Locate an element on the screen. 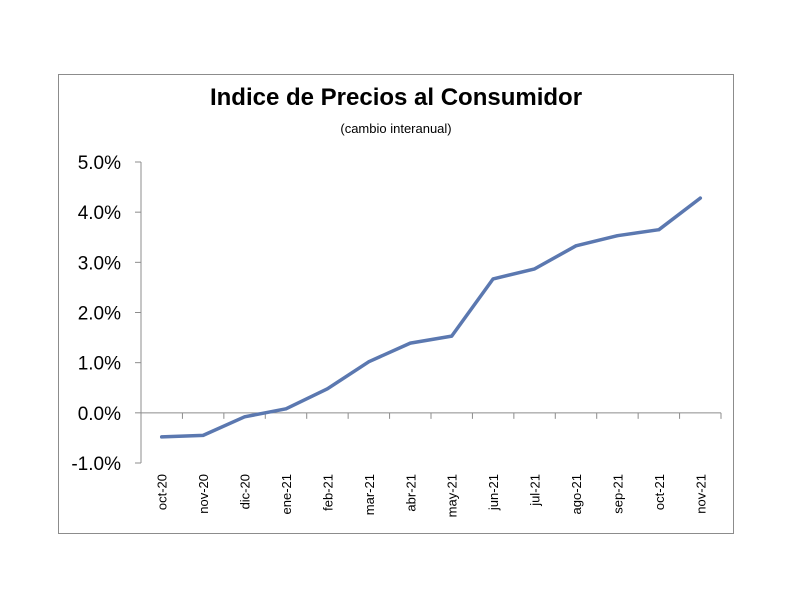 This screenshot has width=792, height=612. chart-title: Indice de Precios al Consumidor is located at coordinates (396, 97).